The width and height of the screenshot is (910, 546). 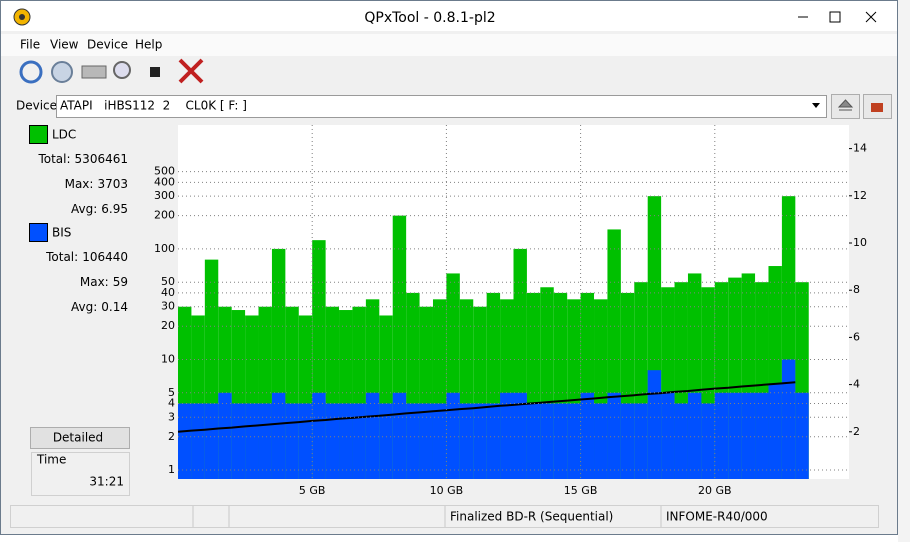 What do you see at coordinates (860, 242) in the screenshot?
I see `y2-tick-label: 10` at bounding box center [860, 242].